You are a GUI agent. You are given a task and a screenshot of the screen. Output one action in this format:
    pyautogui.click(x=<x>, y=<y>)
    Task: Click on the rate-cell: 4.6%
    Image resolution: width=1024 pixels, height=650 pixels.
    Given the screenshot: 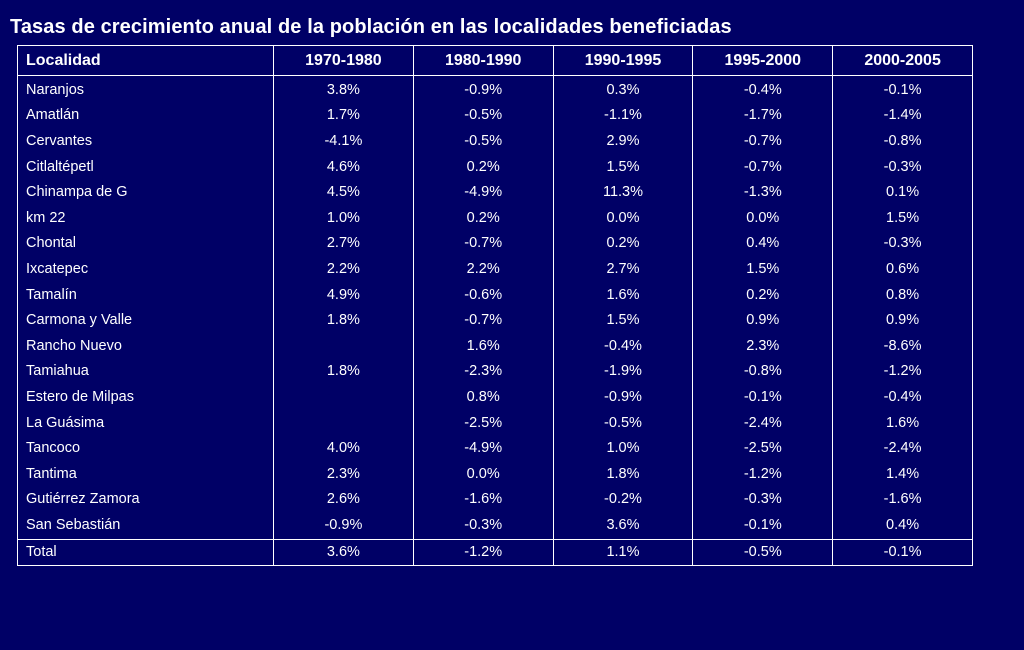 What is the action you would take?
    pyautogui.click(x=343, y=166)
    